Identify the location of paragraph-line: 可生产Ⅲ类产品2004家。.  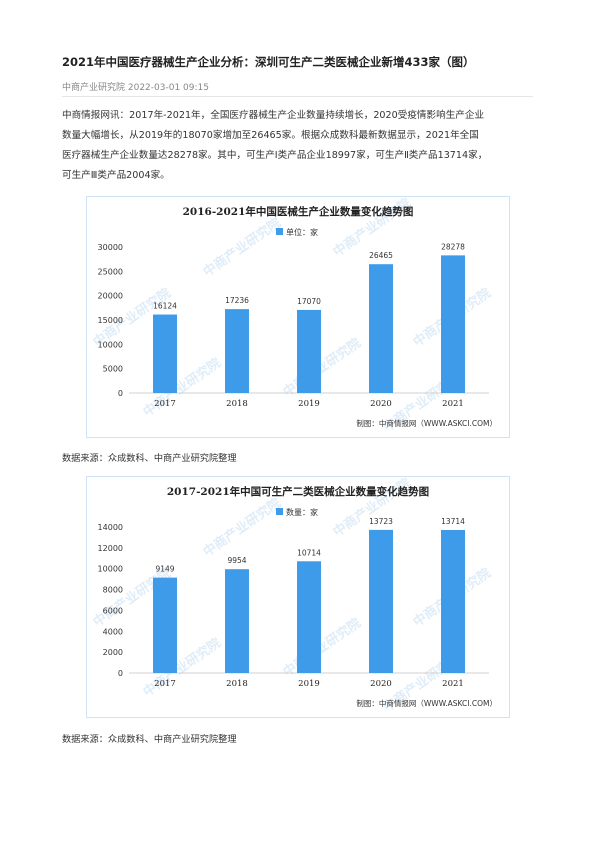
(116, 175).